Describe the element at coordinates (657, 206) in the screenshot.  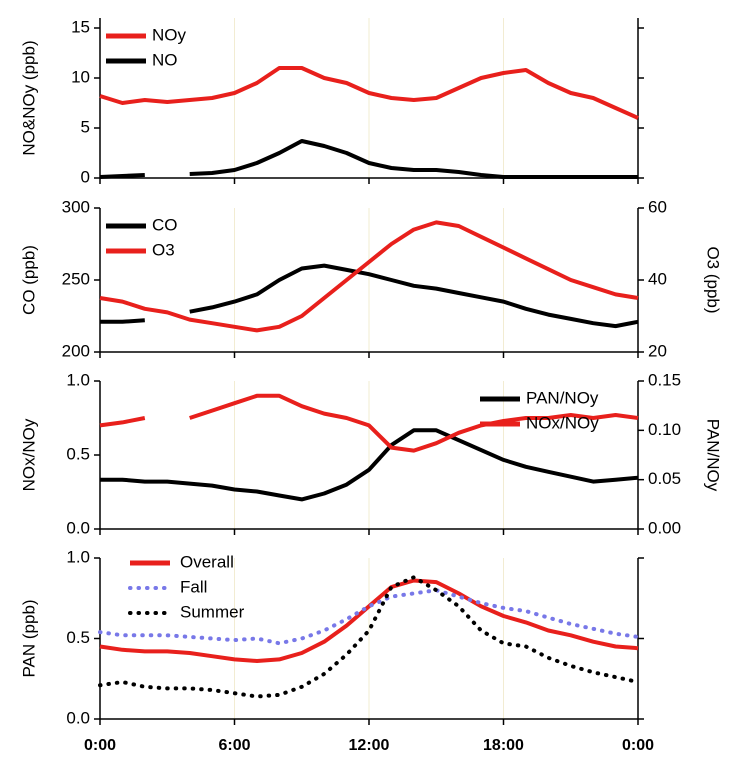
I see `y2-tick-label: 60` at that location.